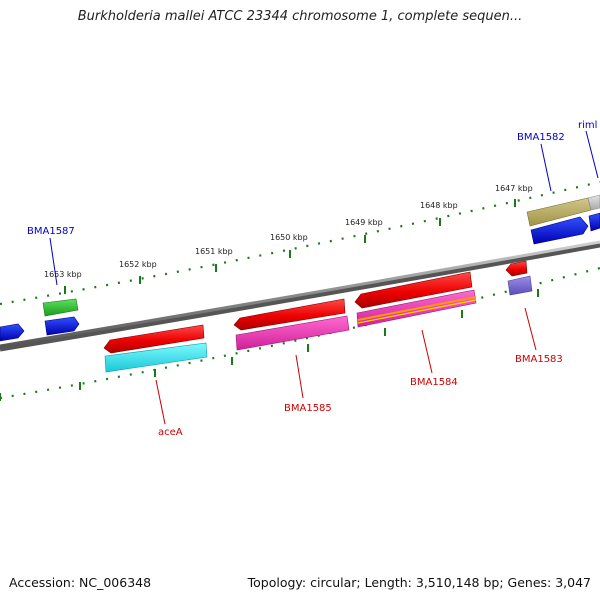 This screenshot has width=600, height=600. I want to click on gene-feature-bma1583, so click(520, 285).